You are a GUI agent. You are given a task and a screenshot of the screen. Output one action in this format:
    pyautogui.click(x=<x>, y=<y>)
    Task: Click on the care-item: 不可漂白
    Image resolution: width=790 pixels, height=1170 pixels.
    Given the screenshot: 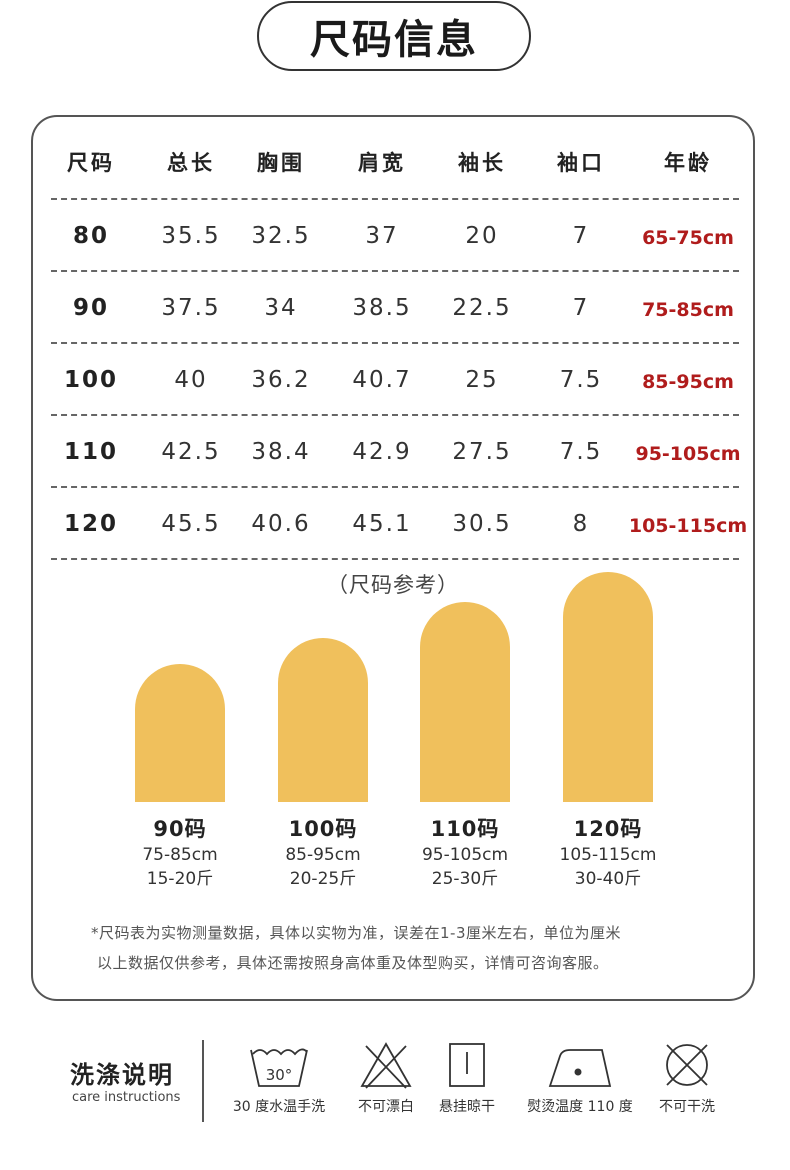 What is the action you would take?
    pyautogui.click(x=386, y=1078)
    